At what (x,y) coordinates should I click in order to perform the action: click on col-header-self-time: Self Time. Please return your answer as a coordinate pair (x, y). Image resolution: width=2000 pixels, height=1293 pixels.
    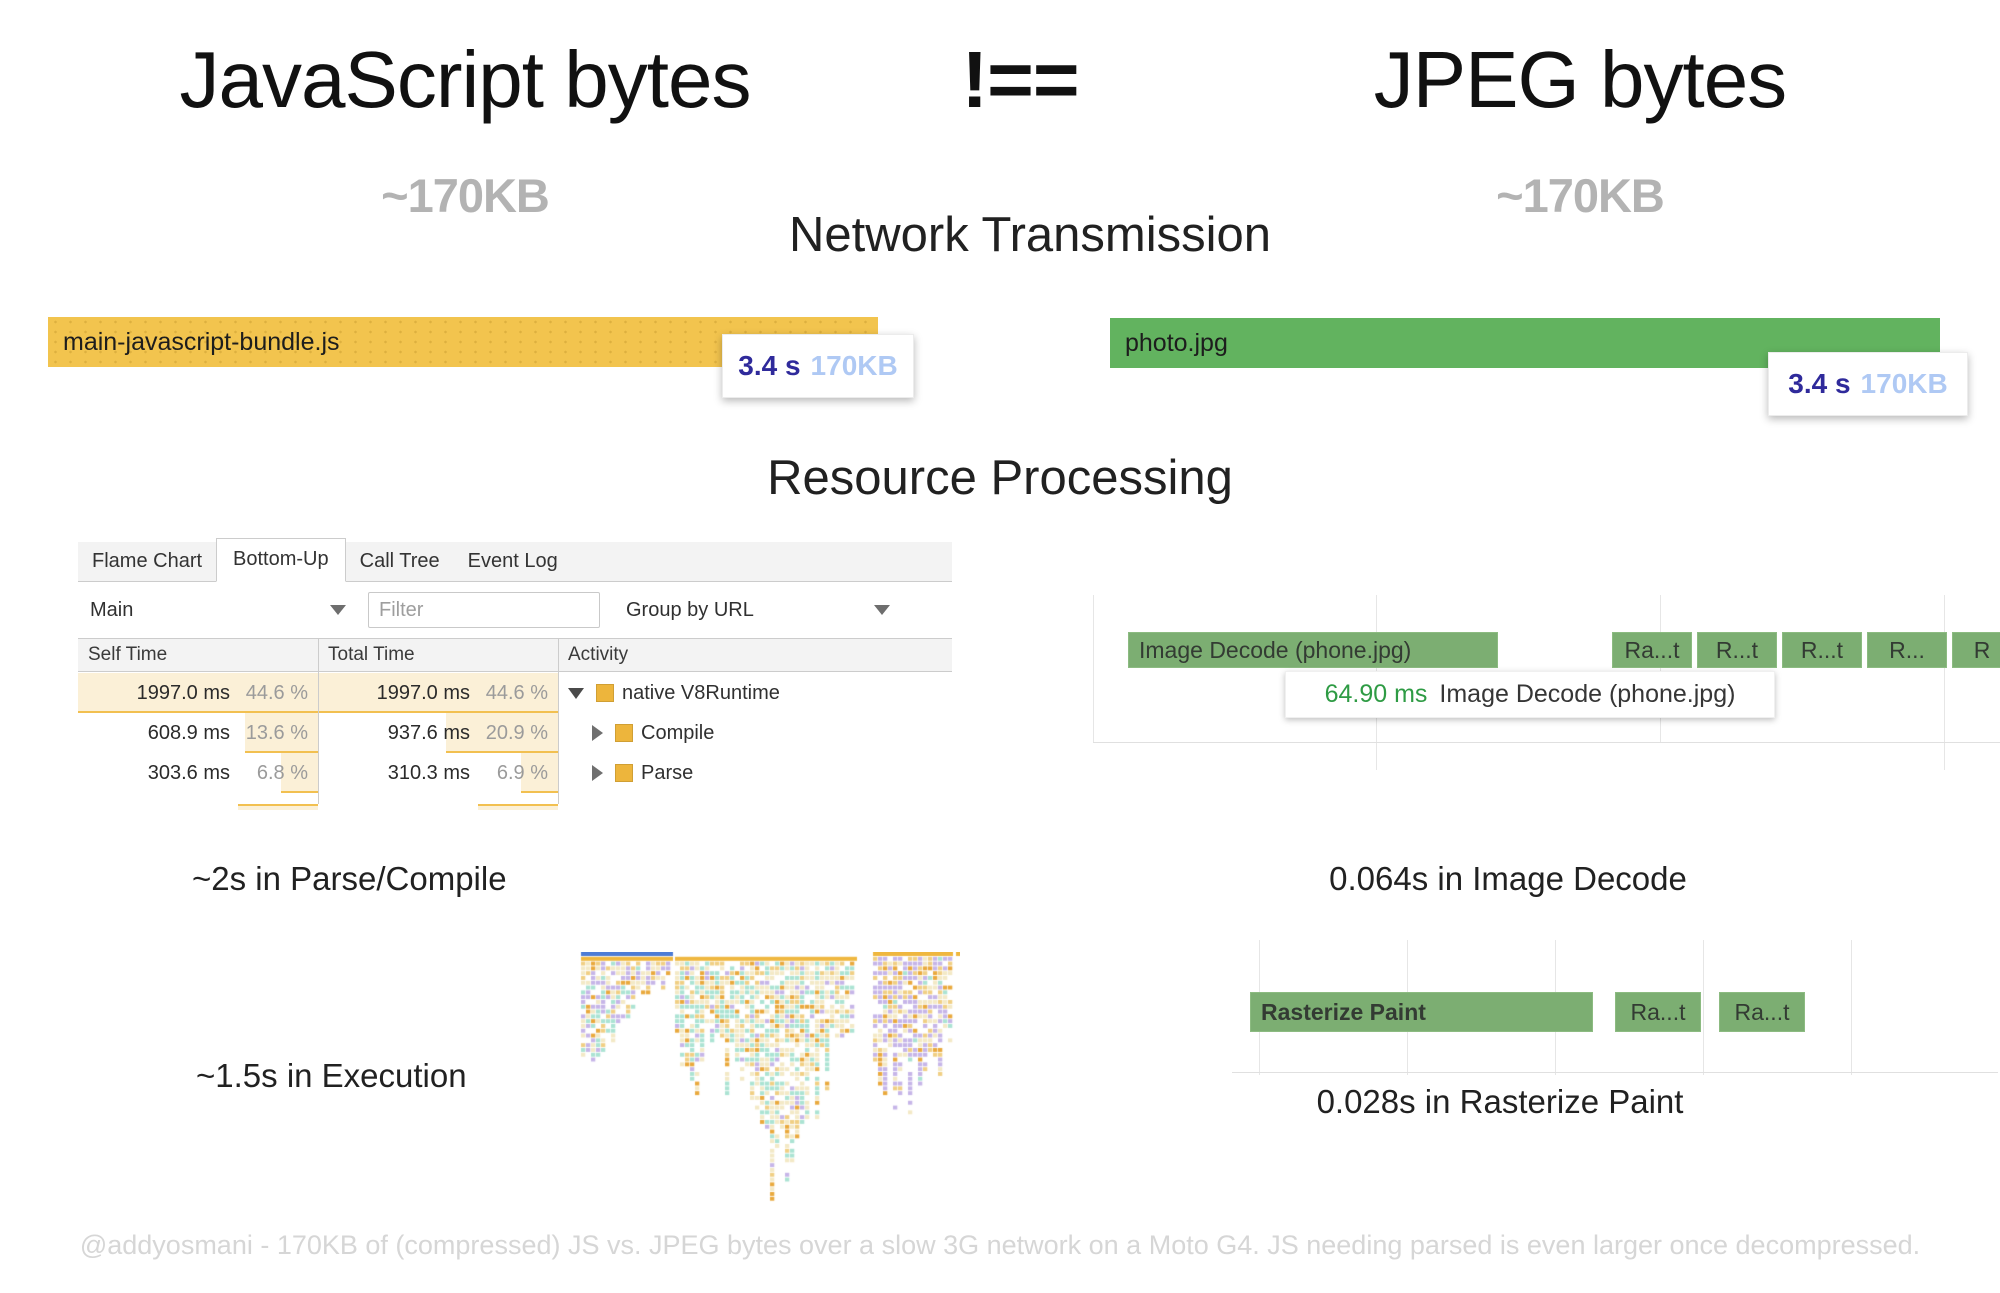
    Looking at the image, I should click on (128, 654).